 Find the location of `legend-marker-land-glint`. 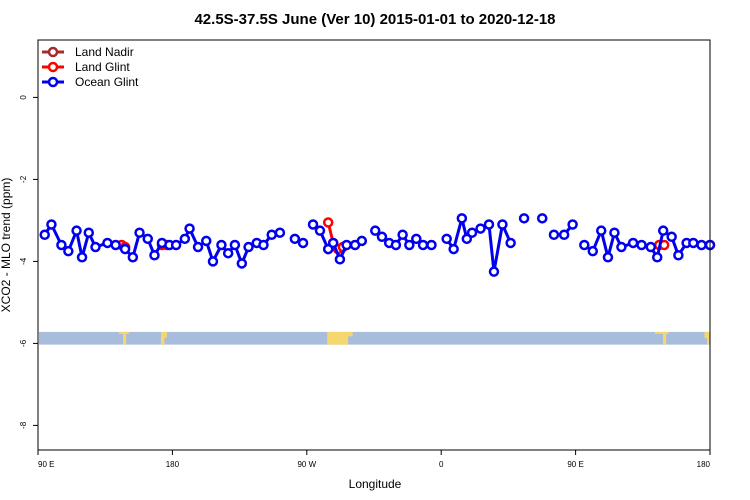

legend-marker-land-glint is located at coordinates (53, 67).